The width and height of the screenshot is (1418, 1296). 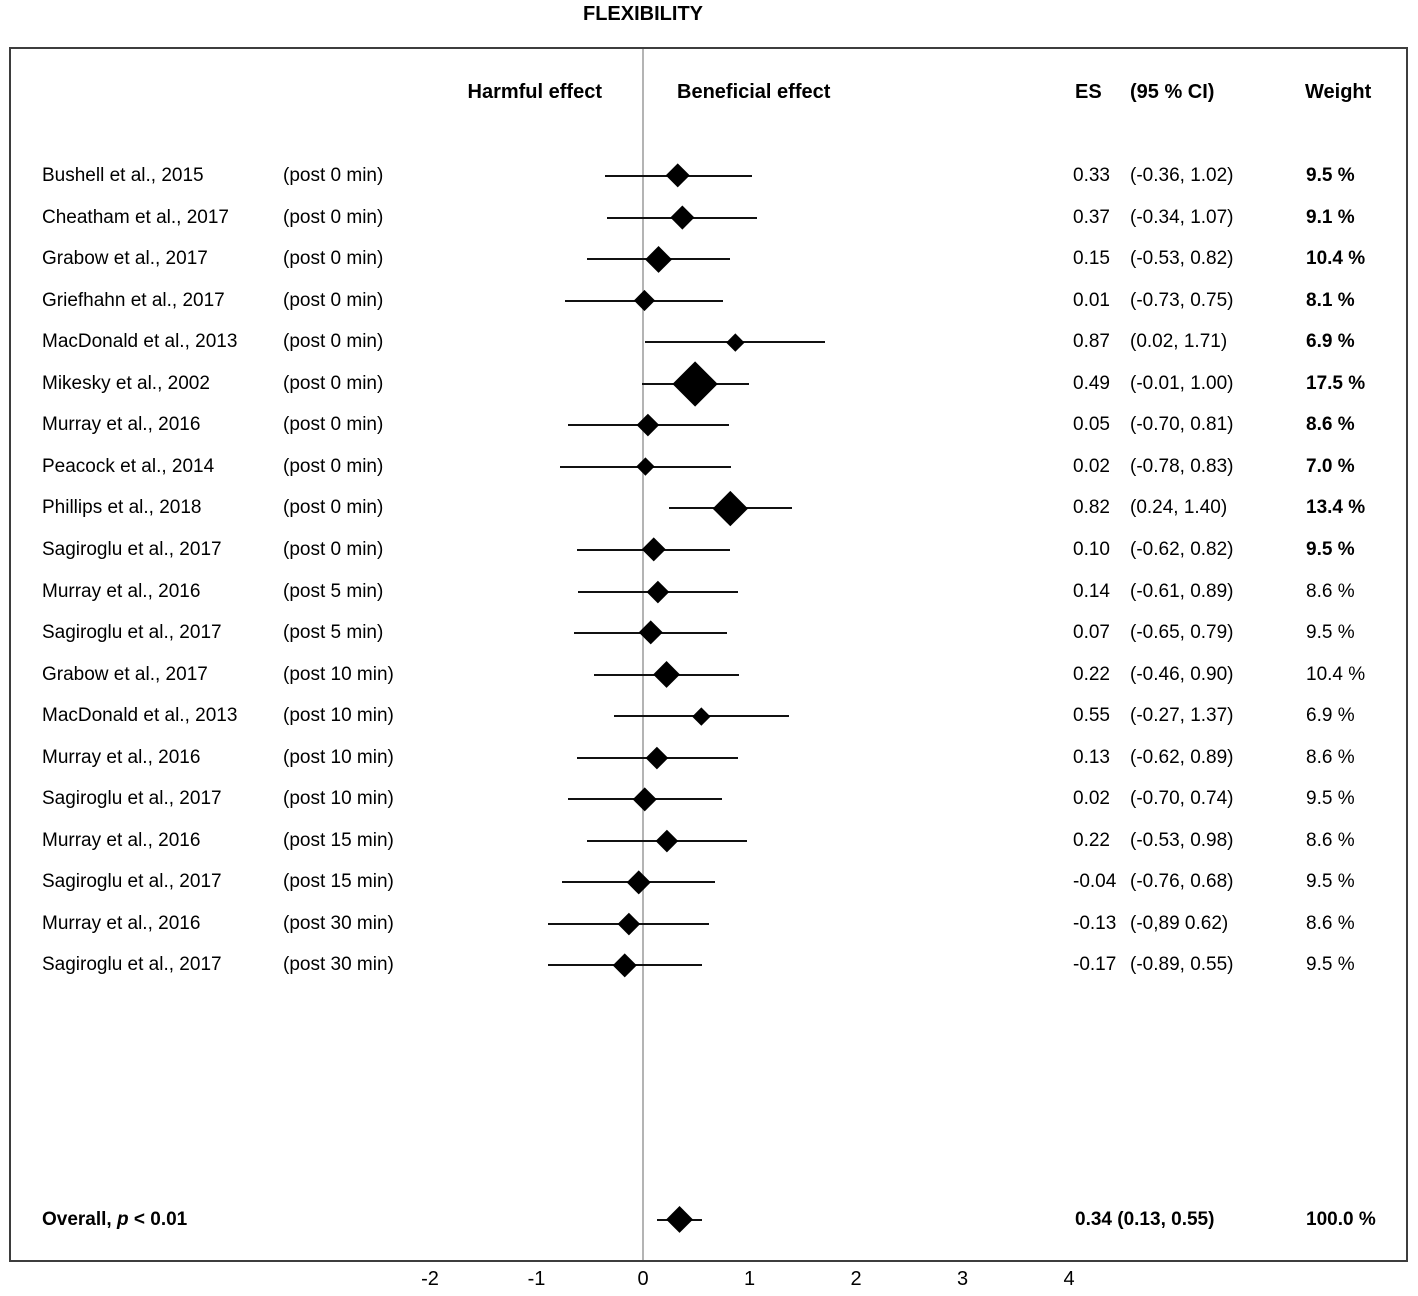 I want to click on weight-value: 7.0 %, so click(x=1330, y=466).